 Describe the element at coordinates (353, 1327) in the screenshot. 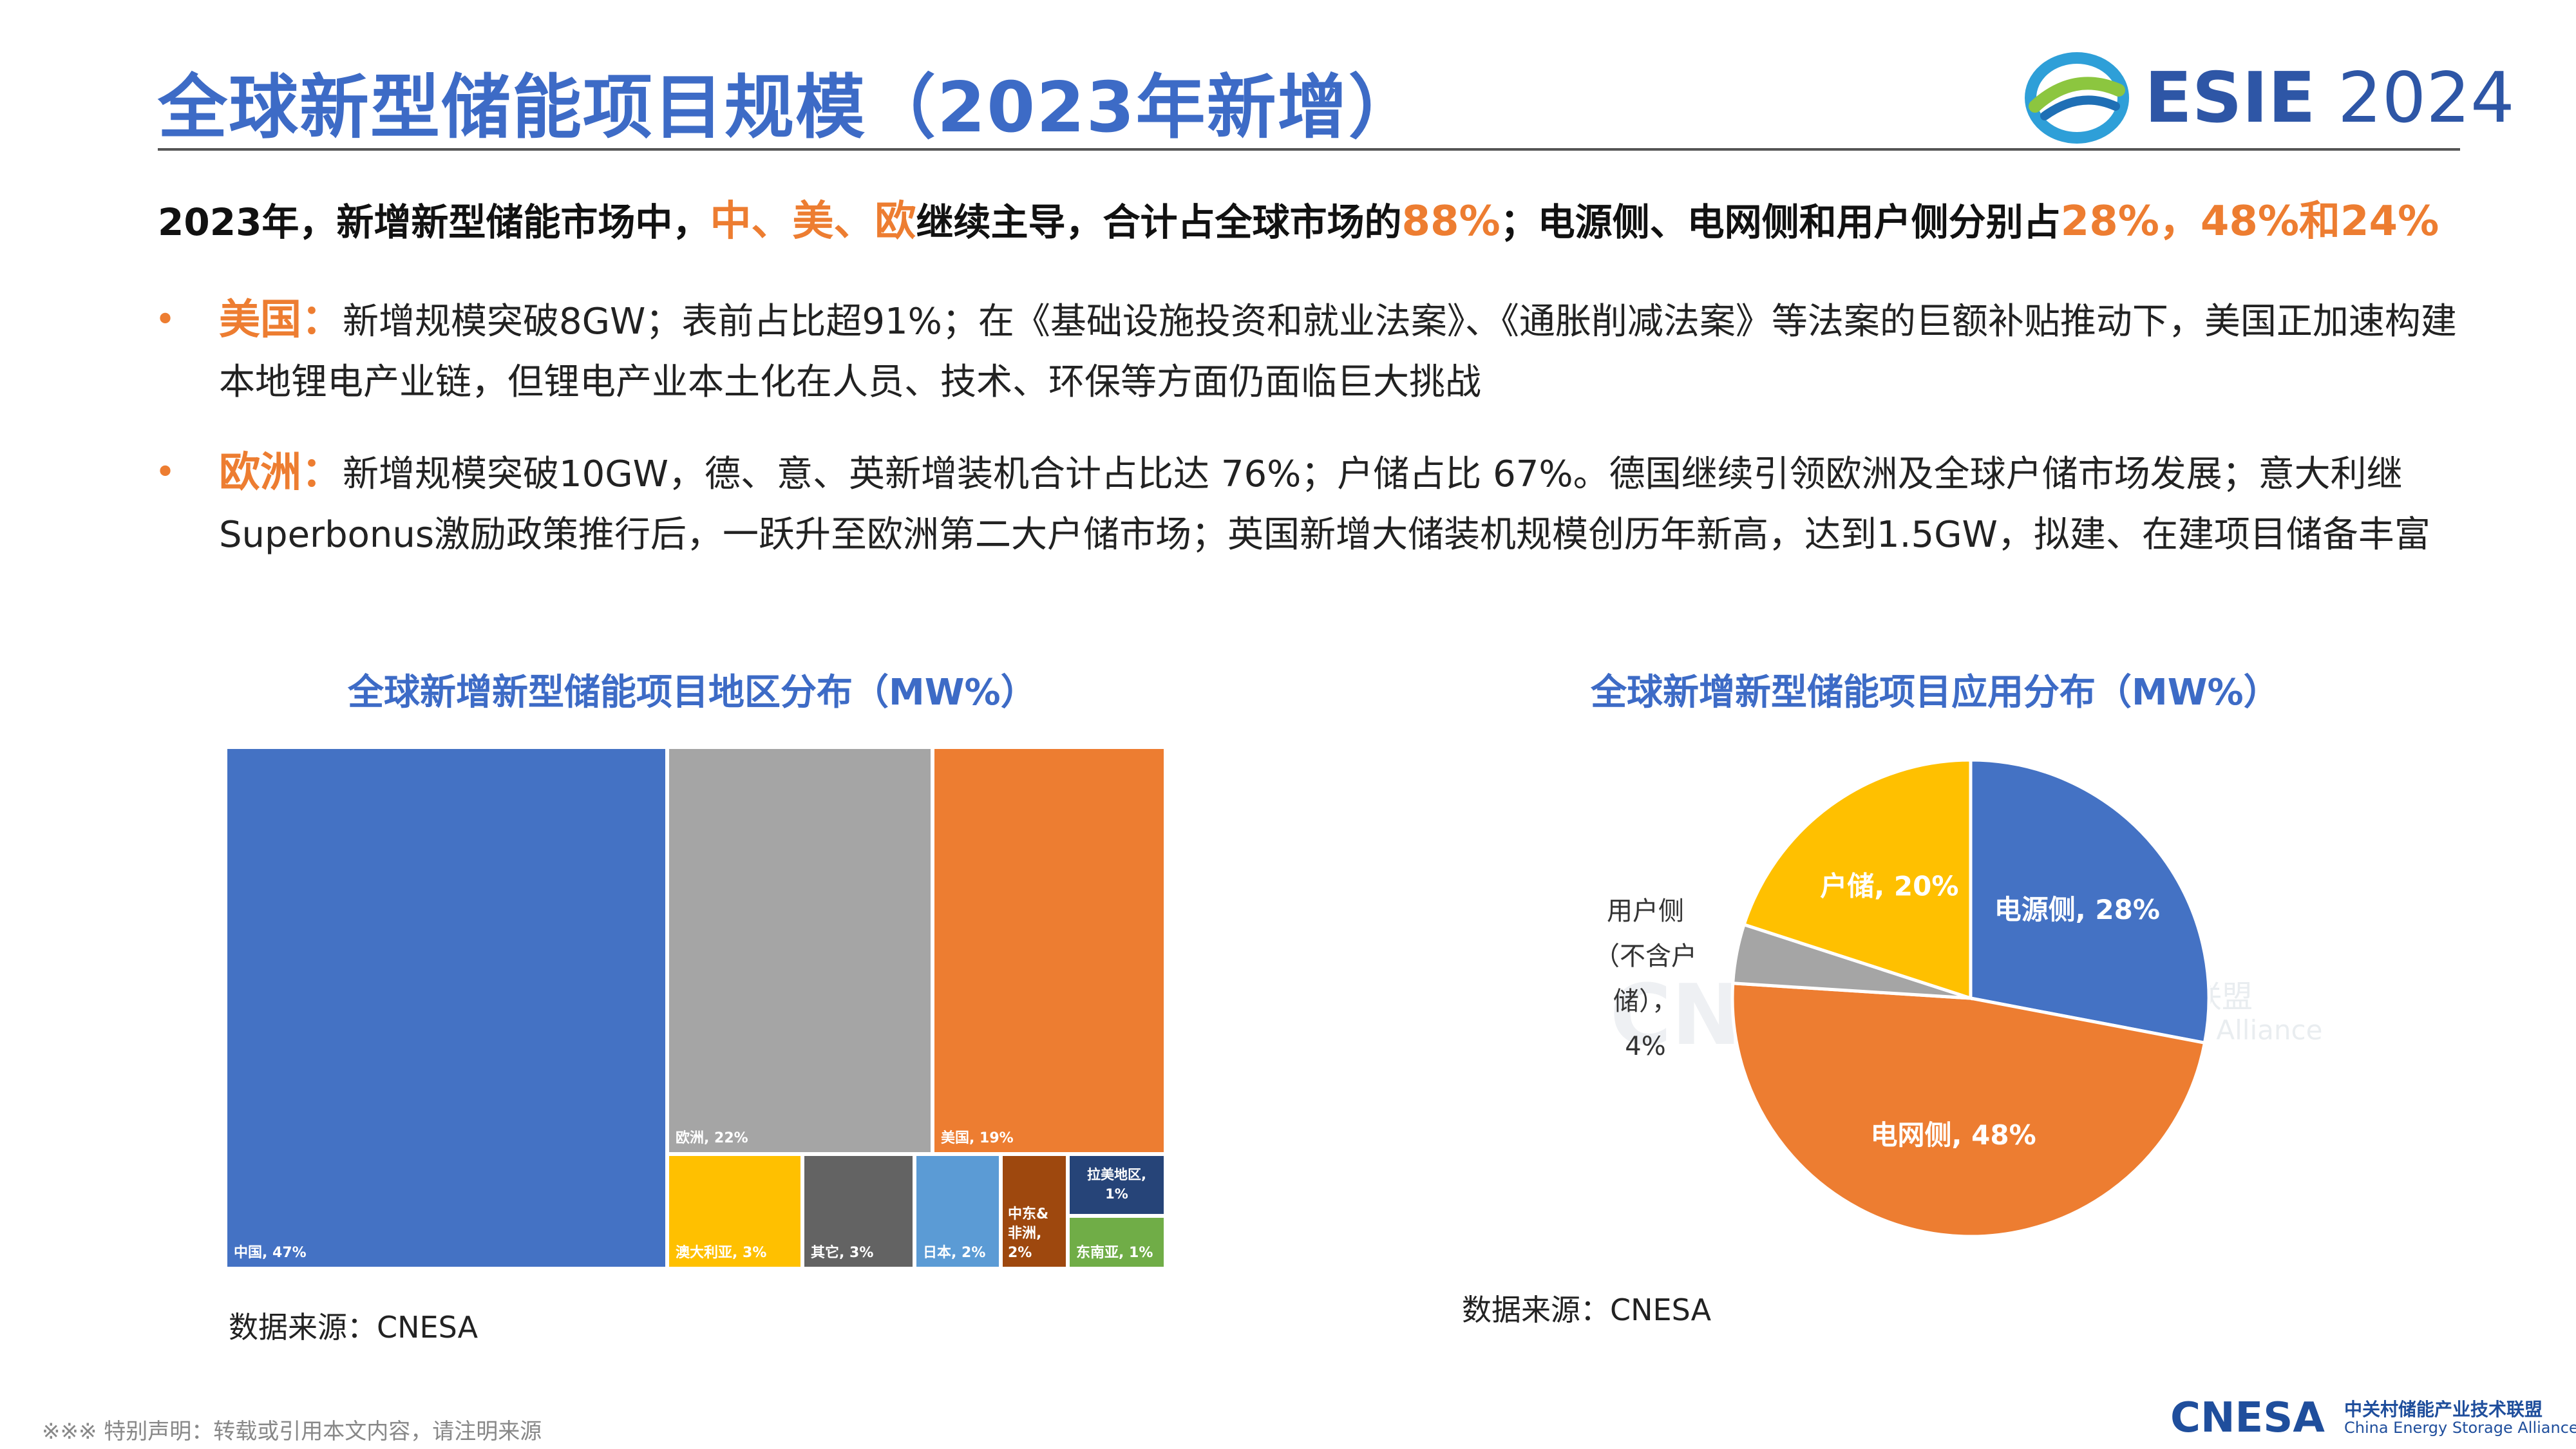

I see `treemap-source: 数据来源：CNESA` at that location.